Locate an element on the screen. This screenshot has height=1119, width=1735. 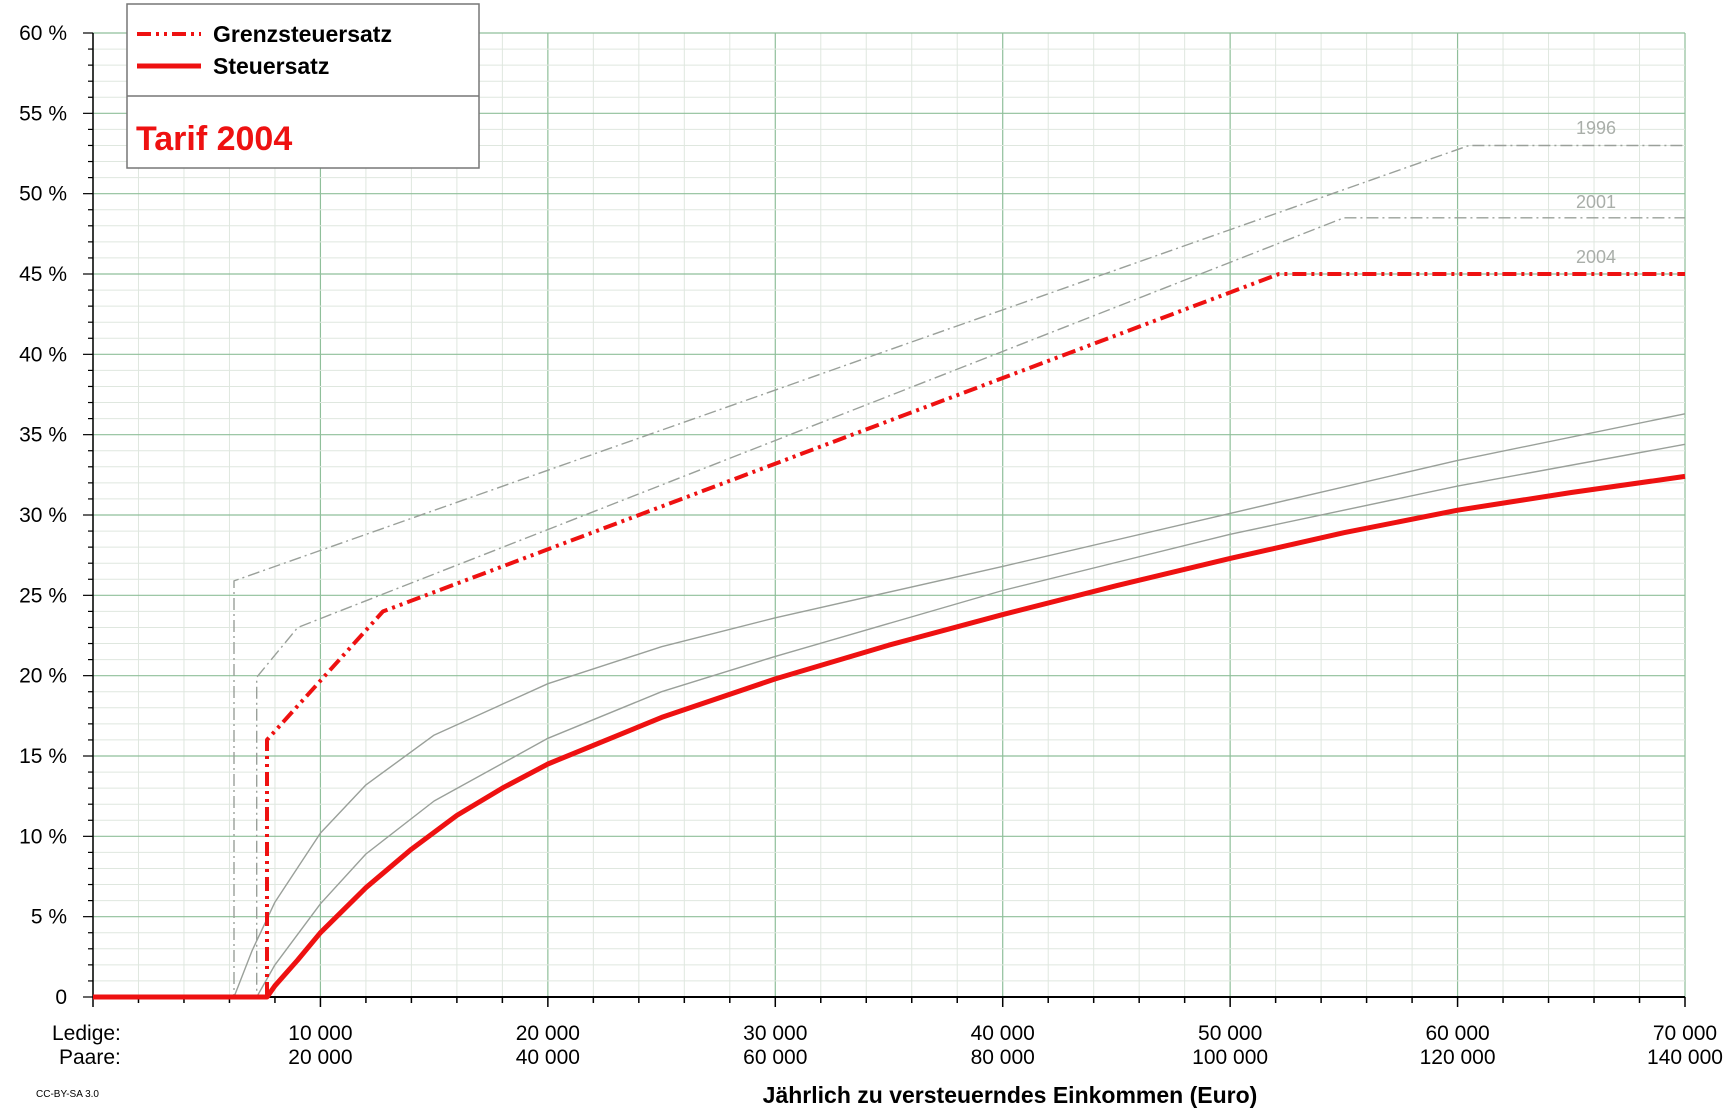
y-tick-label: 25 % is located at coordinates (43, 595).